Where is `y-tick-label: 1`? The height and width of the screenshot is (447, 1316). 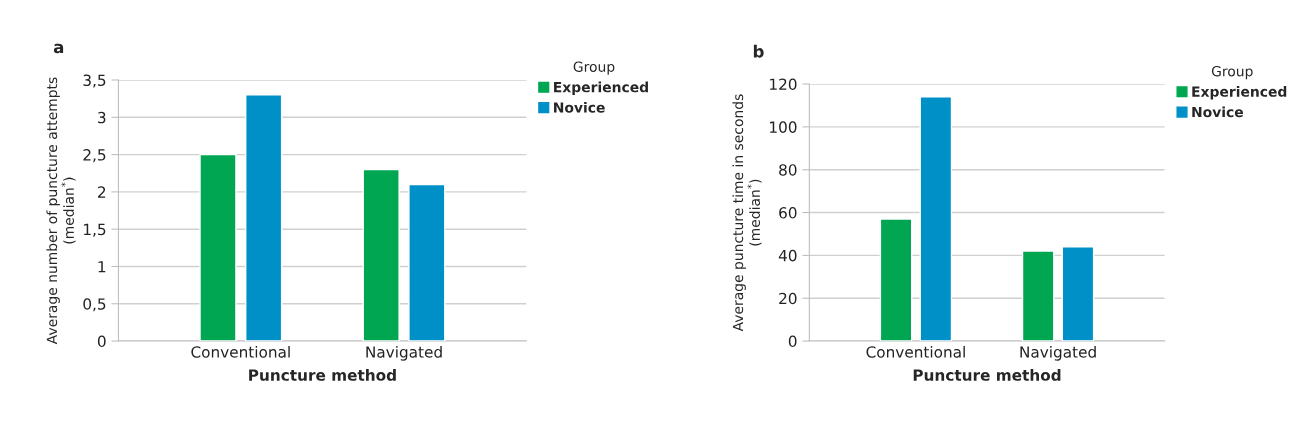
y-tick-label: 1 is located at coordinates (102, 267).